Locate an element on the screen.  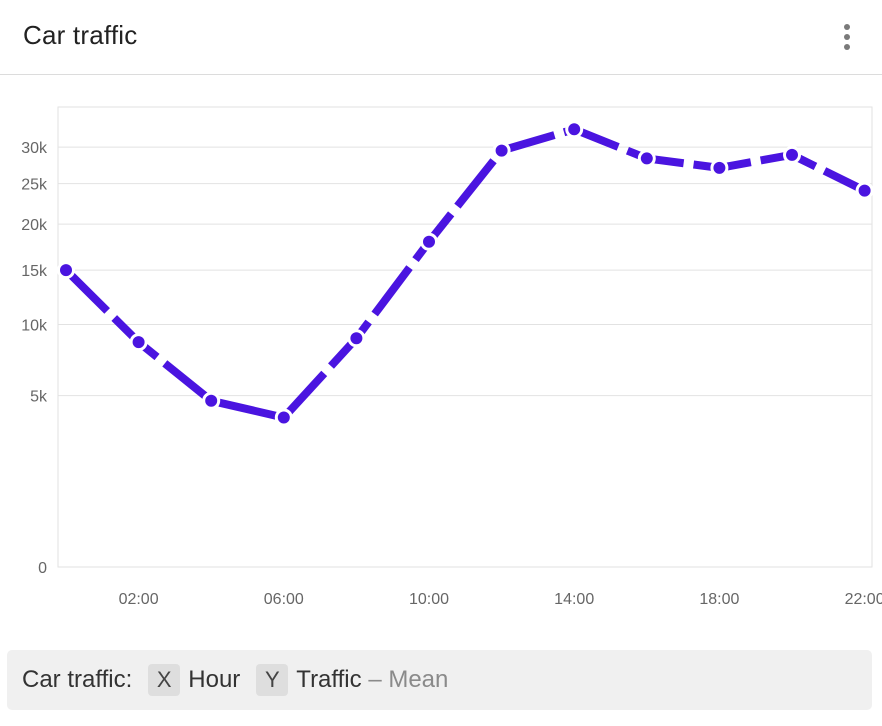
x-tick-label: 10:00 is located at coordinates (429, 599).